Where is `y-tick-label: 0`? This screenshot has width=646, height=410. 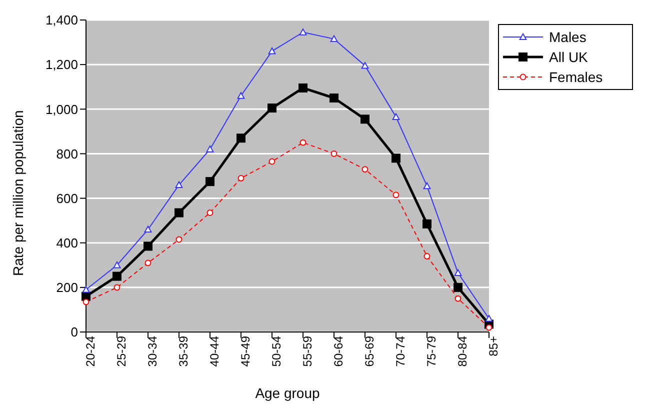 y-tick-label: 0 is located at coordinates (74, 332).